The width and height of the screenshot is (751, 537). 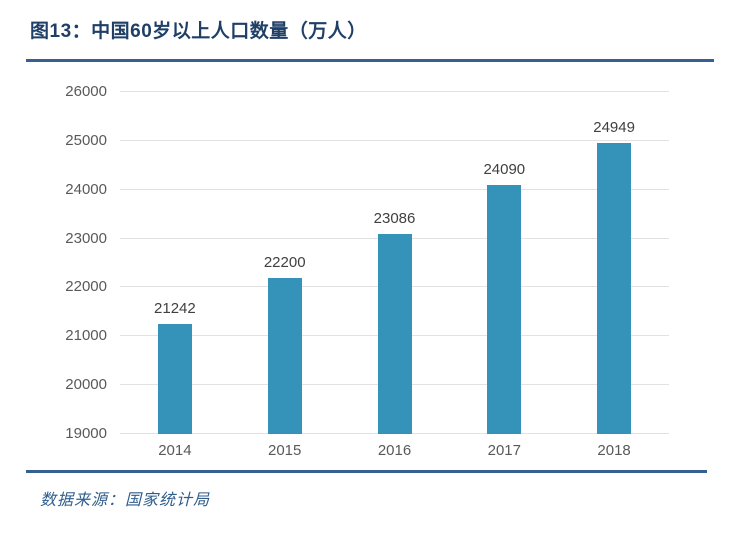 I want to click on bar-2017, so click(x=504, y=309).